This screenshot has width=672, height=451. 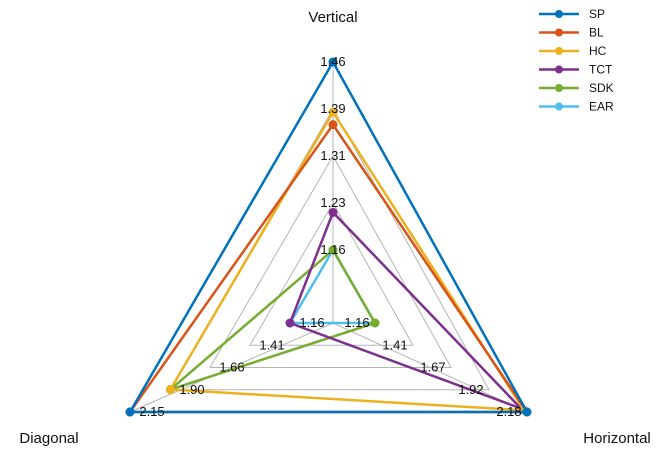 What do you see at coordinates (332, 17) in the screenshot?
I see `axis-title-vertical: Vertical` at bounding box center [332, 17].